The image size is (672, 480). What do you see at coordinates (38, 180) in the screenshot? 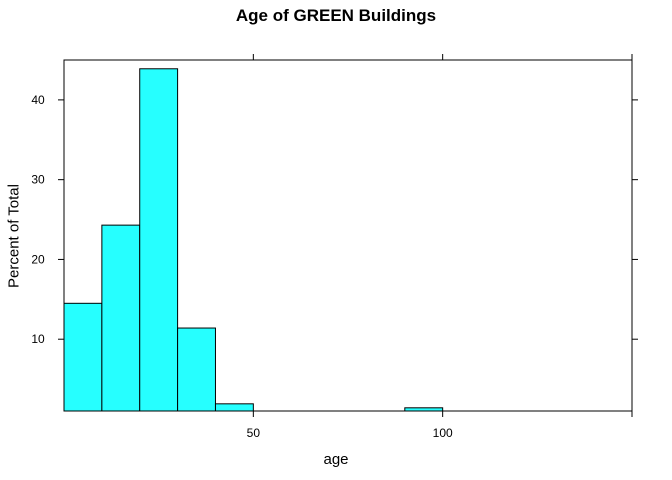
I see `y-tick-label: 30` at bounding box center [38, 180].